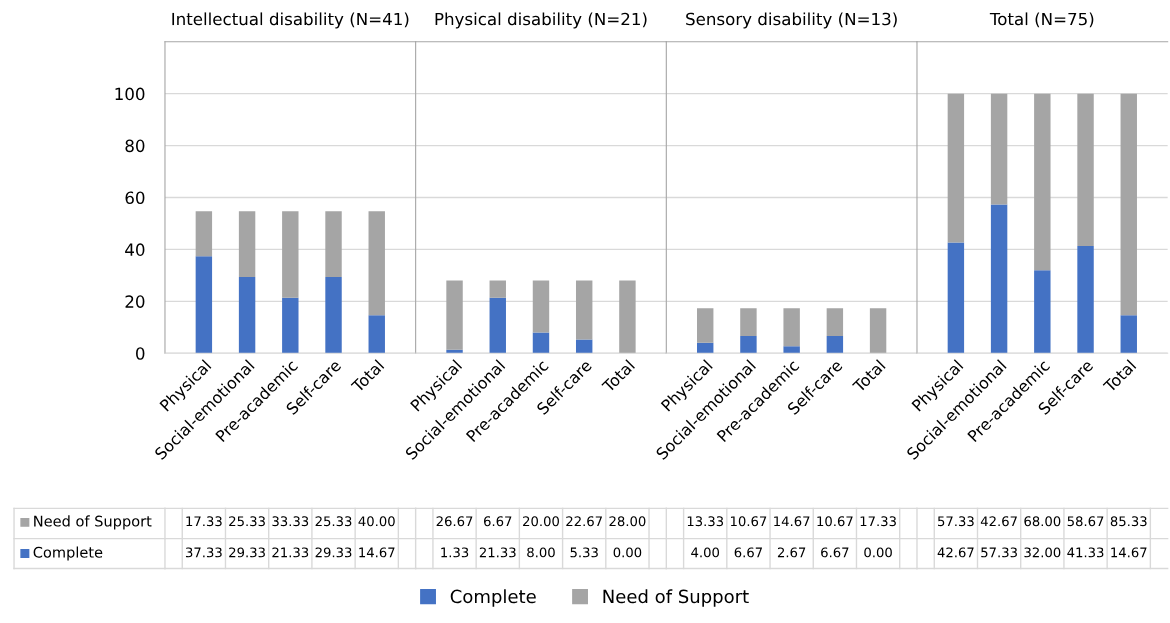 The image size is (1170, 623). Describe the element at coordinates (454, 521) in the screenshot. I see `data-label: 26.67` at that location.